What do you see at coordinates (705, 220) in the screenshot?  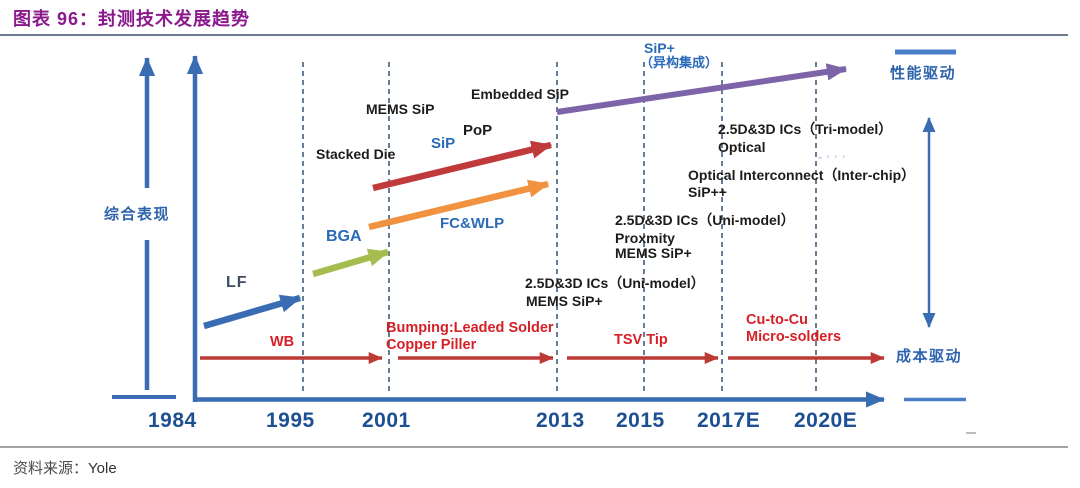 I see `label-ics-uni-model-2015: 2.5D&3D ICs（Uni-model）` at bounding box center [705, 220].